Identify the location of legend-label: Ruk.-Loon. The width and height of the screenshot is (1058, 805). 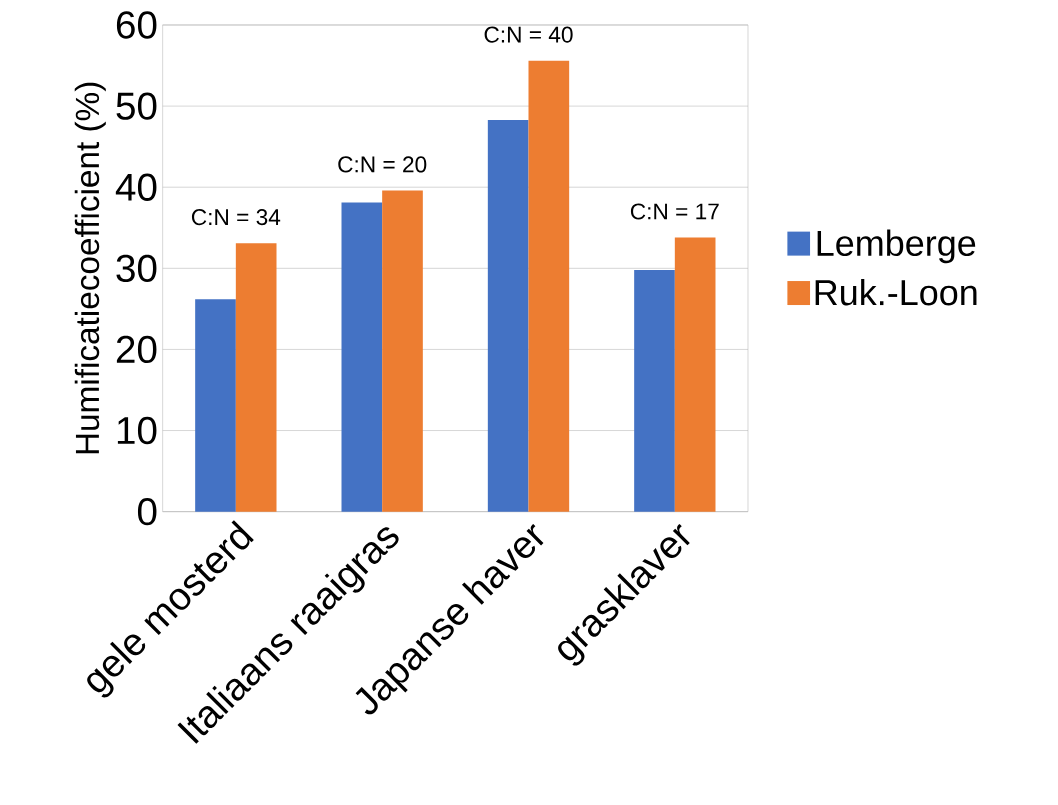
(896, 292).